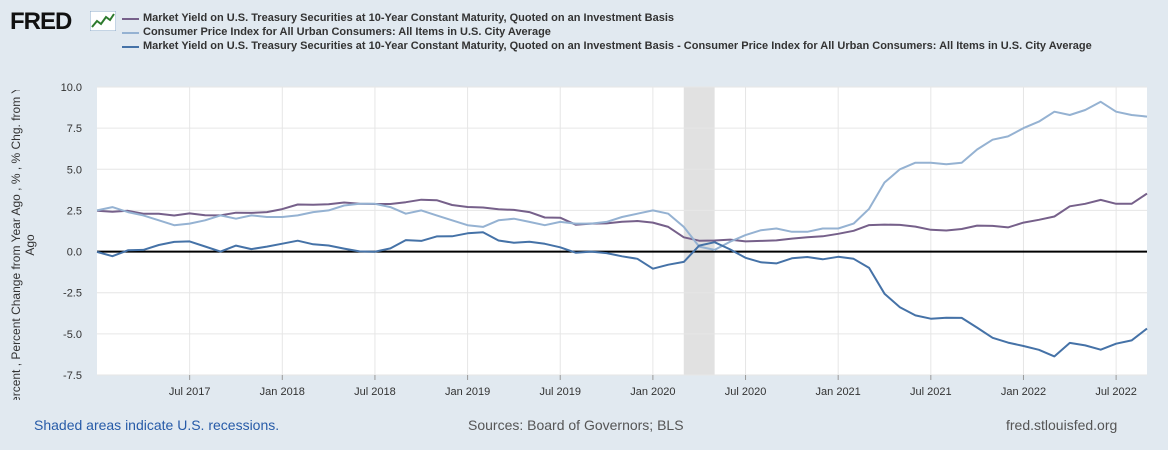 Image resolution: width=1168 pixels, height=450 pixels. Describe the element at coordinates (282, 392) in the screenshot. I see `x-tick-label: Jan 2018` at that location.